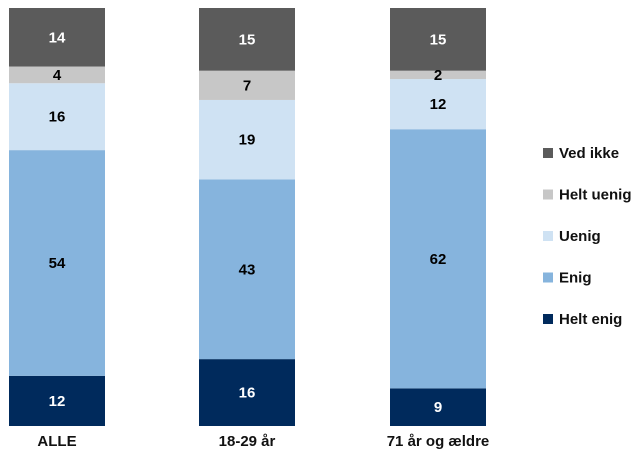 This screenshot has width=633, height=457. I want to click on category-label-71-år-og-ældre: 71 år og ældre, so click(438, 441).